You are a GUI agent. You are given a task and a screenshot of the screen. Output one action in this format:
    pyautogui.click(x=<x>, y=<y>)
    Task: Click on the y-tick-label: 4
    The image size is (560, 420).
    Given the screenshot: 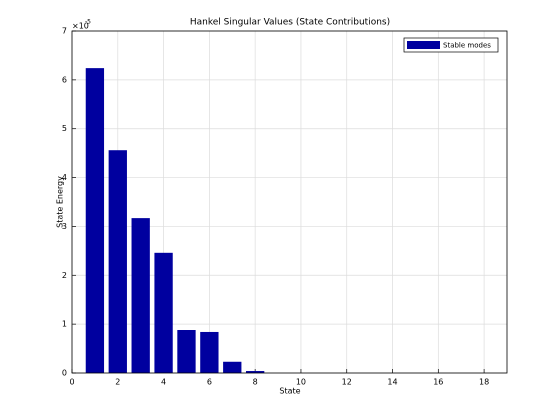 What is the action you would take?
    pyautogui.click(x=64, y=177)
    